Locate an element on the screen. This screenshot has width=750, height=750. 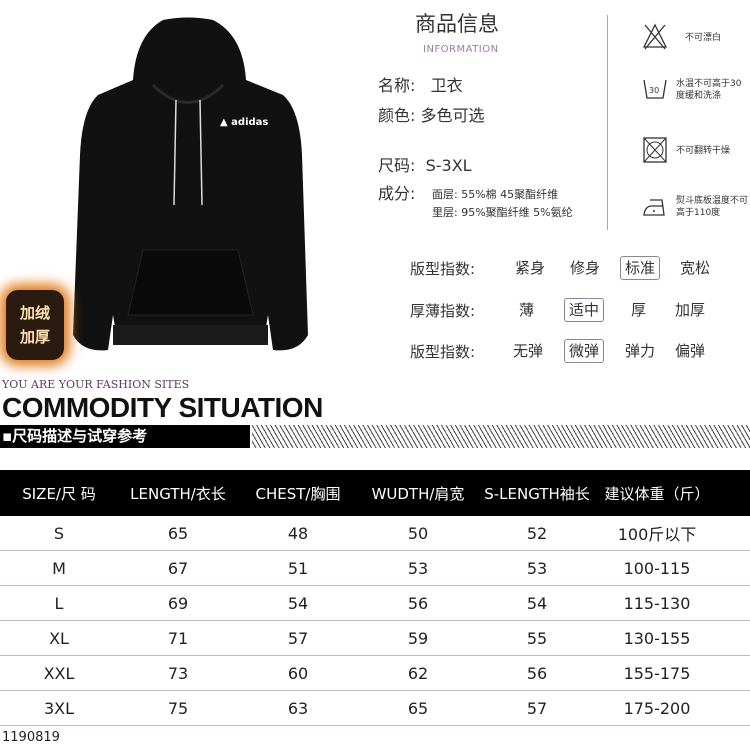
info-subtitle: INFORMATION is located at coordinates (461, 49).